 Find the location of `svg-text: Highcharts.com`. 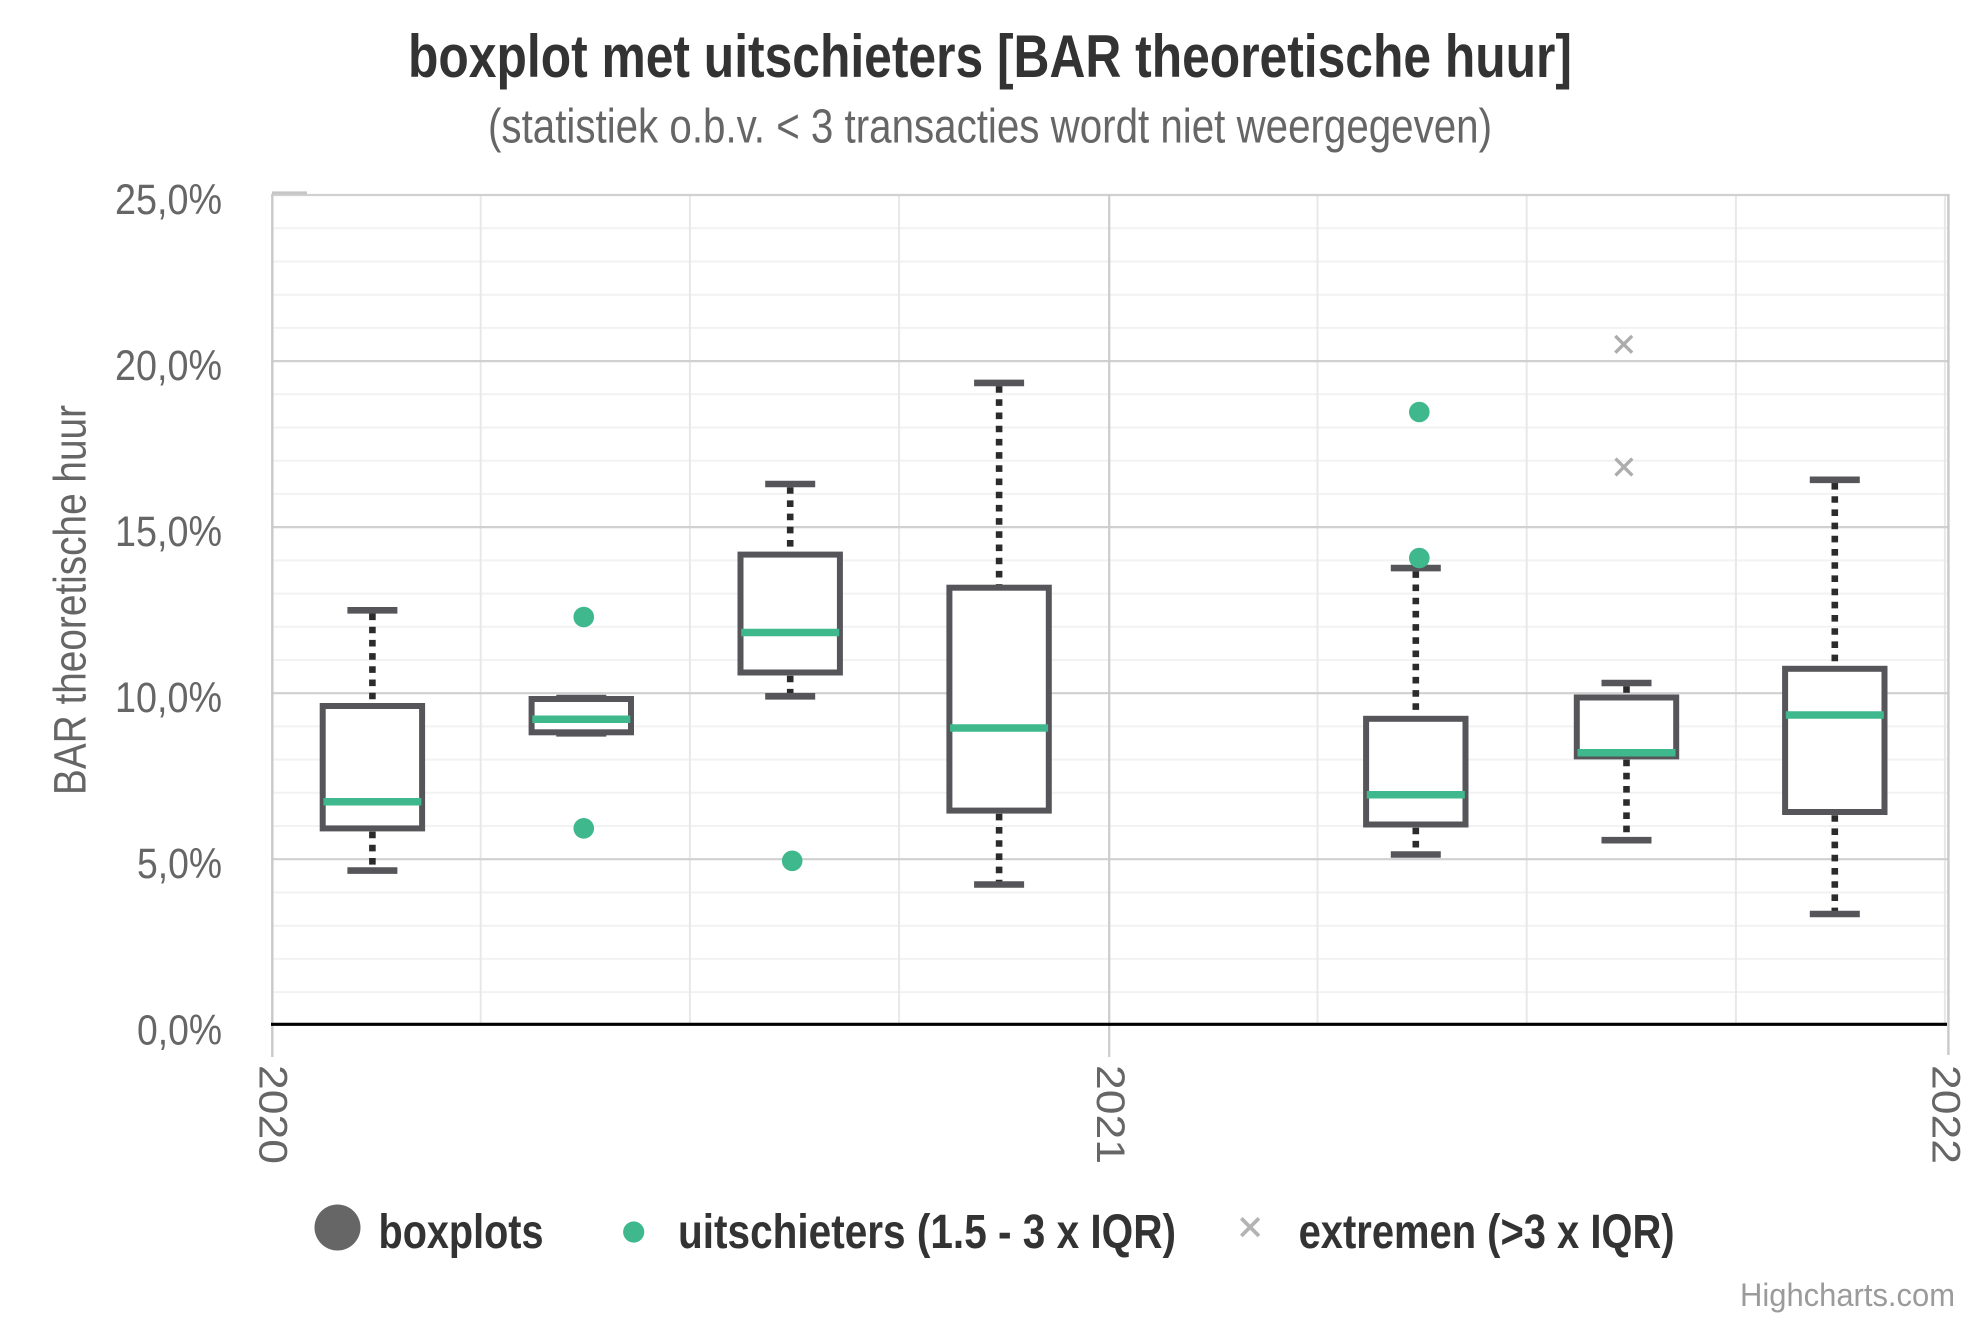

svg-text: Highcharts.com is located at coordinates (1847, 1295).